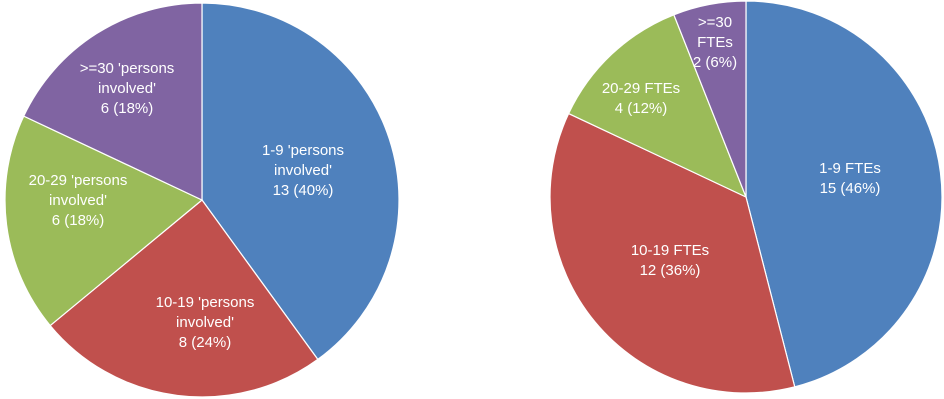  What do you see at coordinates (850, 178) in the screenshot?
I see `pie-1-slice-0-label: 1-9 FTEs 15 (46%)` at bounding box center [850, 178].